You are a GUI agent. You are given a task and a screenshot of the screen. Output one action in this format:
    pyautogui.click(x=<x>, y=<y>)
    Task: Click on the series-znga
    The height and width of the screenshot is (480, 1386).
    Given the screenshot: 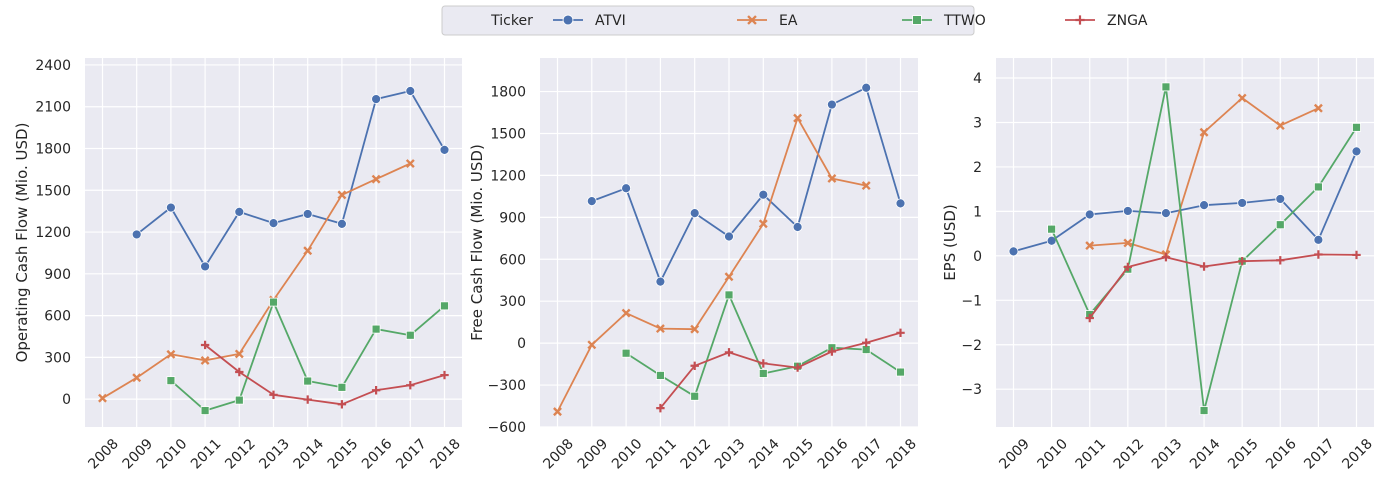 What is the action you would take?
    pyautogui.click(x=1223, y=286)
    